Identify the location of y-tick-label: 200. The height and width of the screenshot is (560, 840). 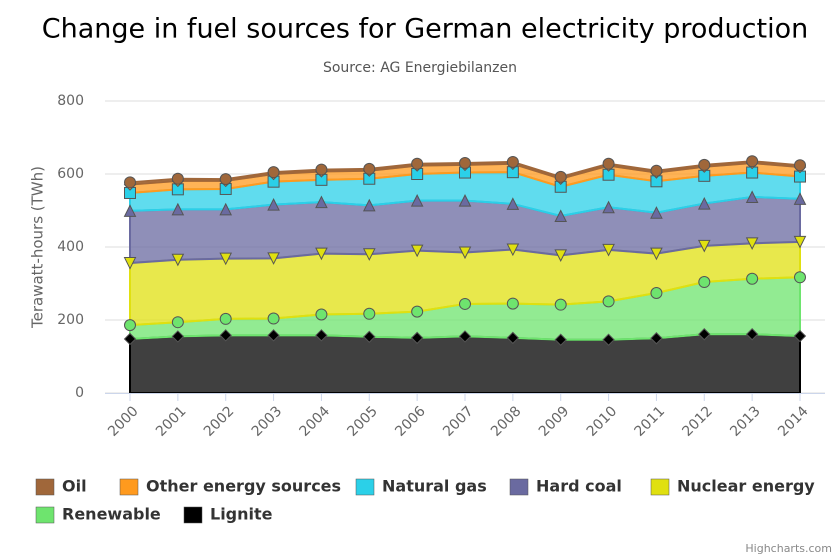
(70, 320).